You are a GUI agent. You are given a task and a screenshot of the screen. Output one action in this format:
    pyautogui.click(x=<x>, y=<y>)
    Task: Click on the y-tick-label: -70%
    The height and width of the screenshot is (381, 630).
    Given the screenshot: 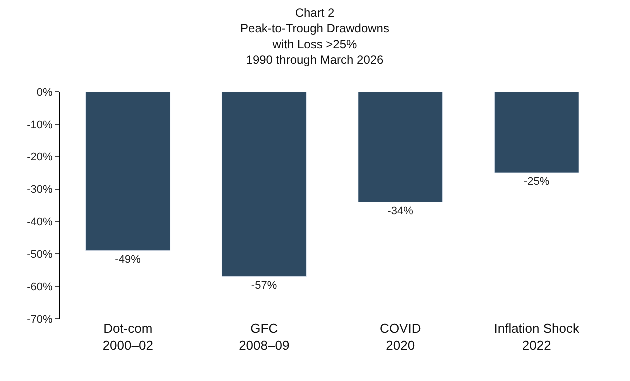 What is the action you would take?
    pyautogui.click(x=40, y=320)
    